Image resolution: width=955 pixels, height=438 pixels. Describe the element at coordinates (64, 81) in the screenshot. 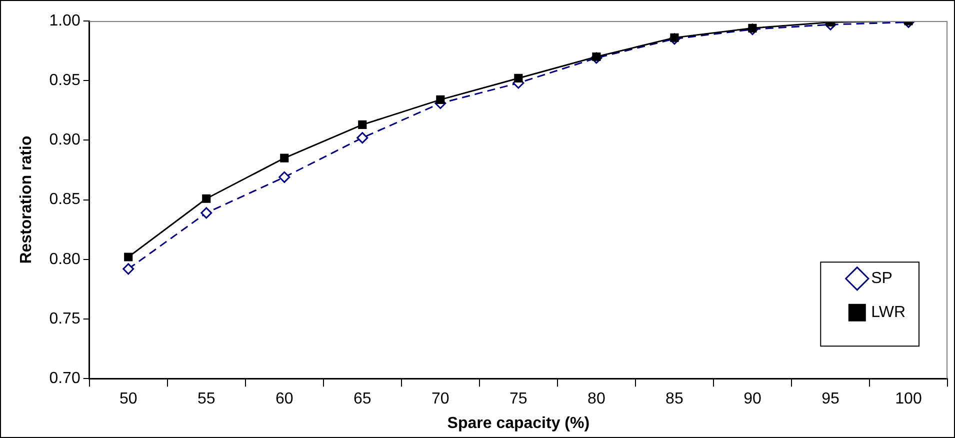

I see `y-tick-label: 0.95` at that location.